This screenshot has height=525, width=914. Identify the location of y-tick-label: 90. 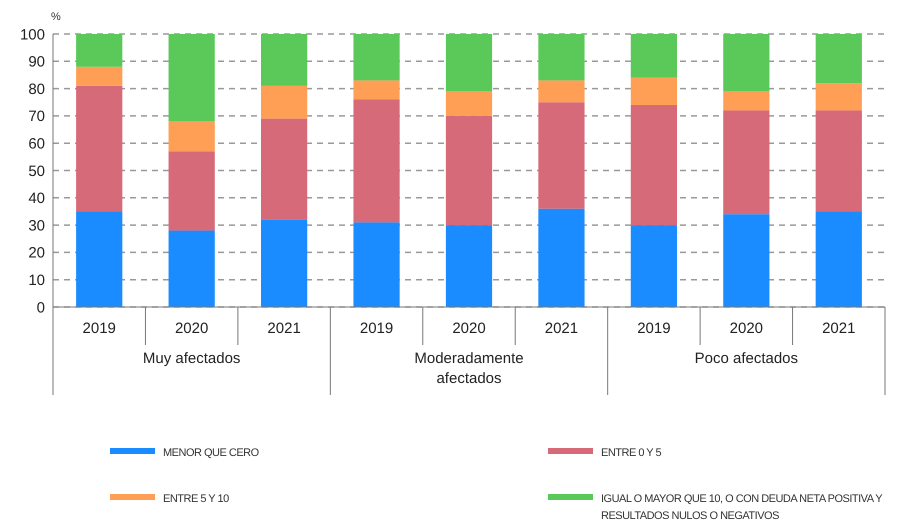
(36, 62).